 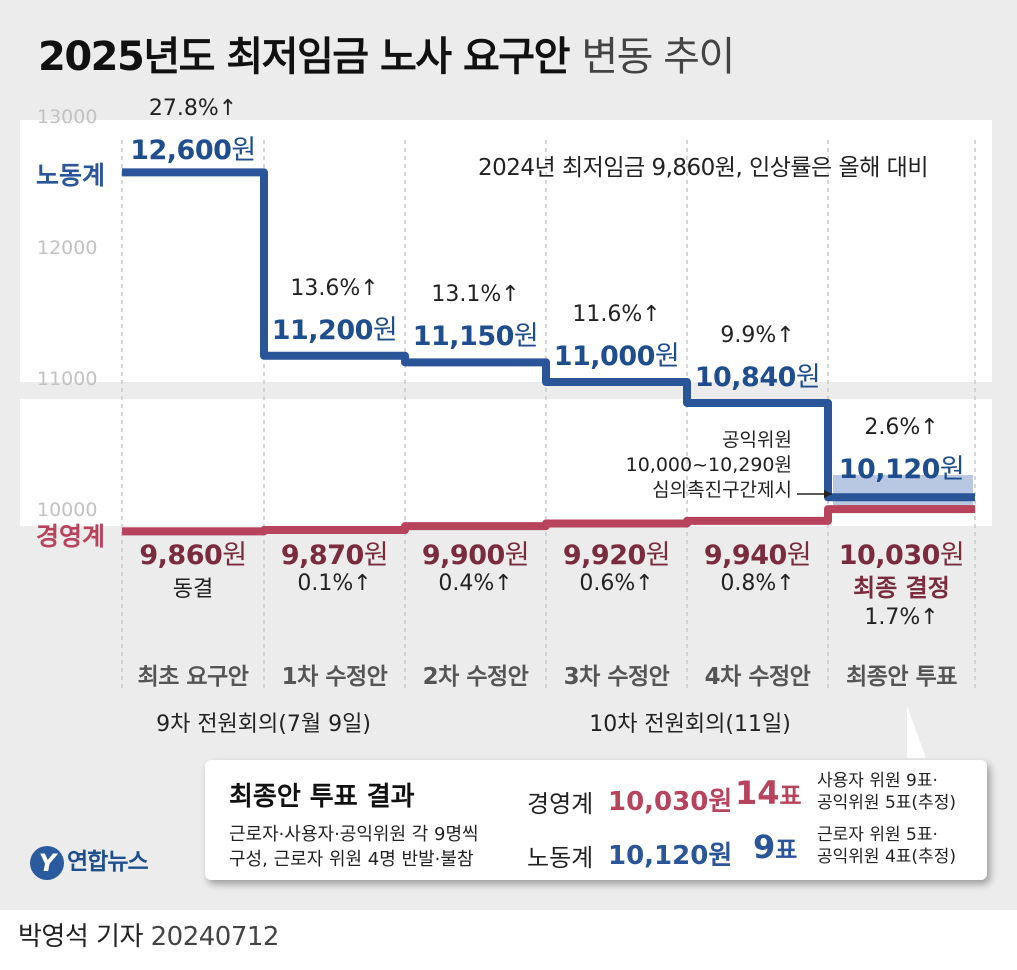 What do you see at coordinates (80, 937) in the screenshot?
I see `reporter: 박영석 기자` at bounding box center [80, 937].